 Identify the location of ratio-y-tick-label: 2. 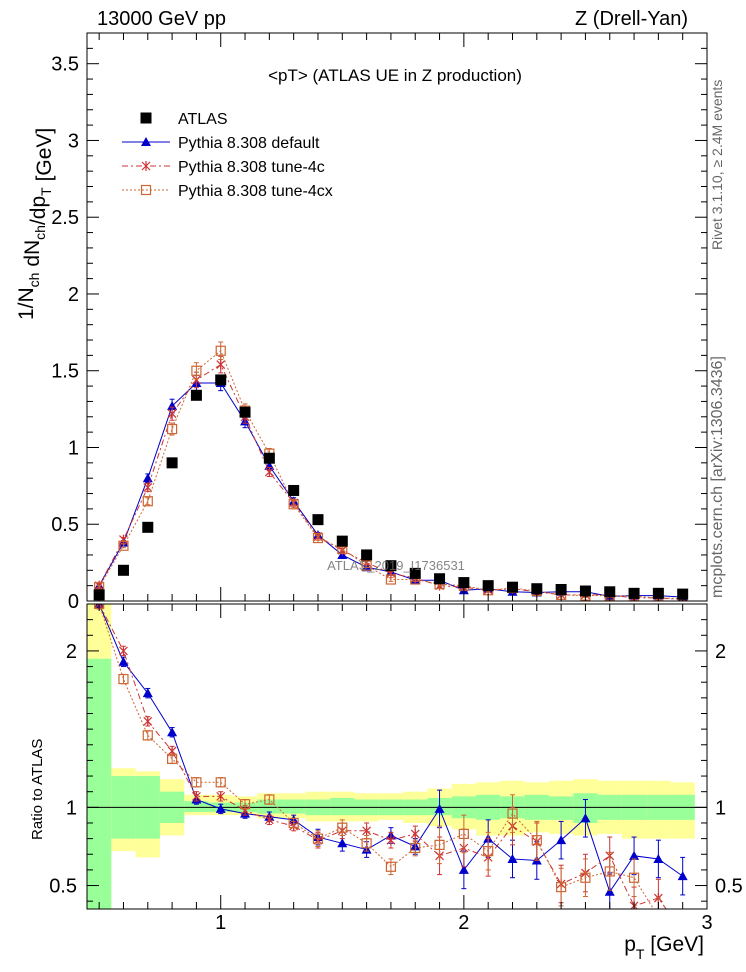
(71, 652).